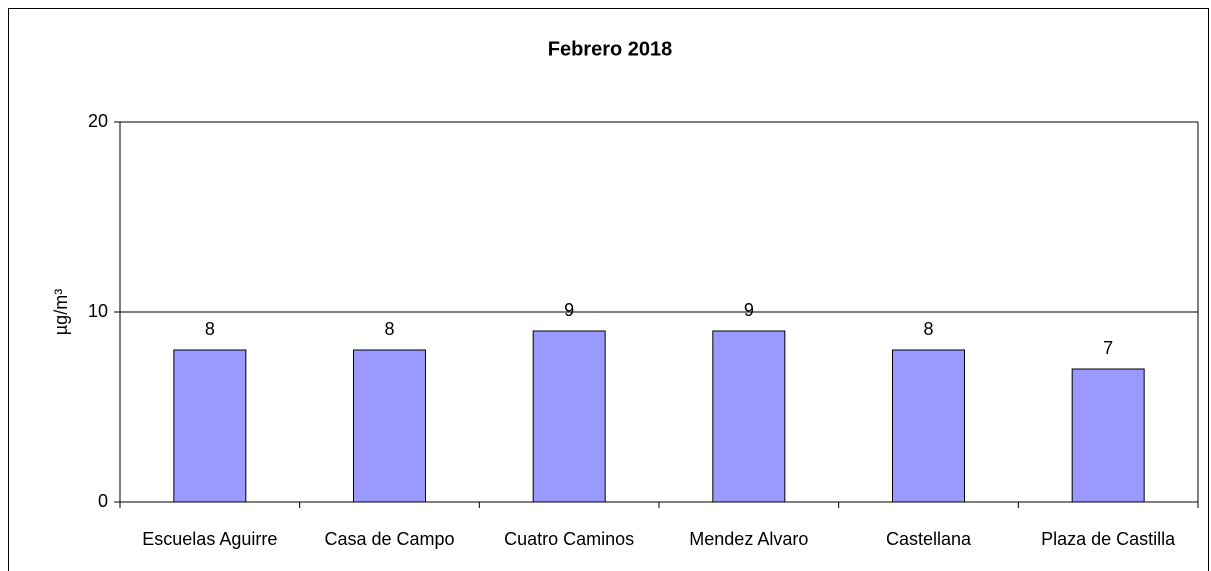 The width and height of the screenshot is (1211, 571). What do you see at coordinates (610, 49) in the screenshot?
I see `chart-title: Febrero 2018` at bounding box center [610, 49].